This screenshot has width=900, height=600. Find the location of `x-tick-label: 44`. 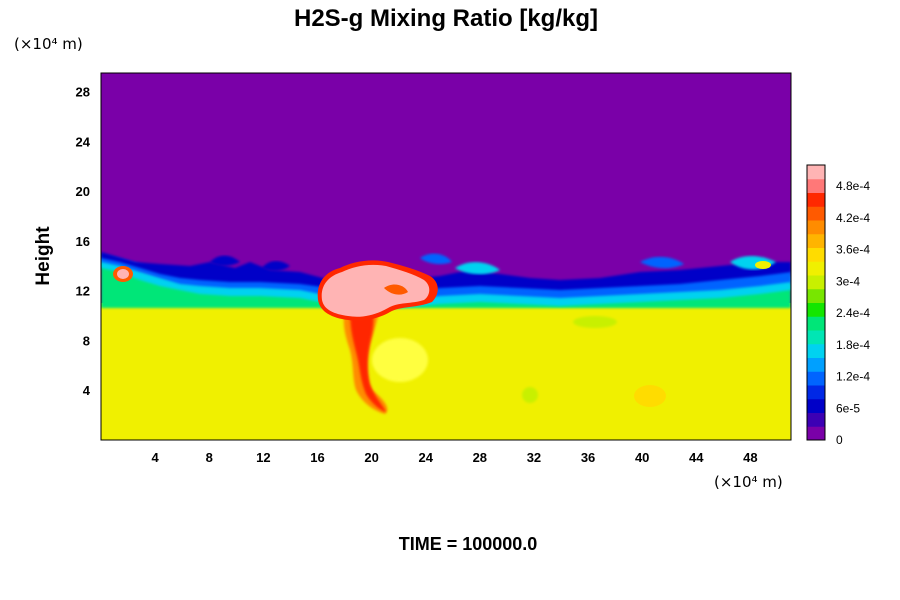

x-tick-label: 44 is located at coordinates (696, 457).